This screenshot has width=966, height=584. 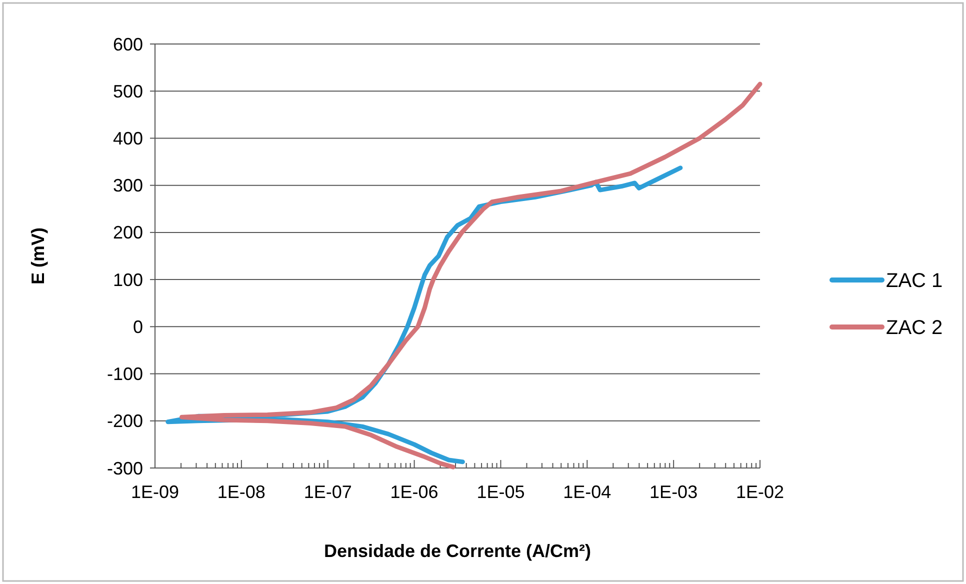 What do you see at coordinates (127, 280) in the screenshot?
I see `y-tick-label: 100` at bounding box center [127, 280].